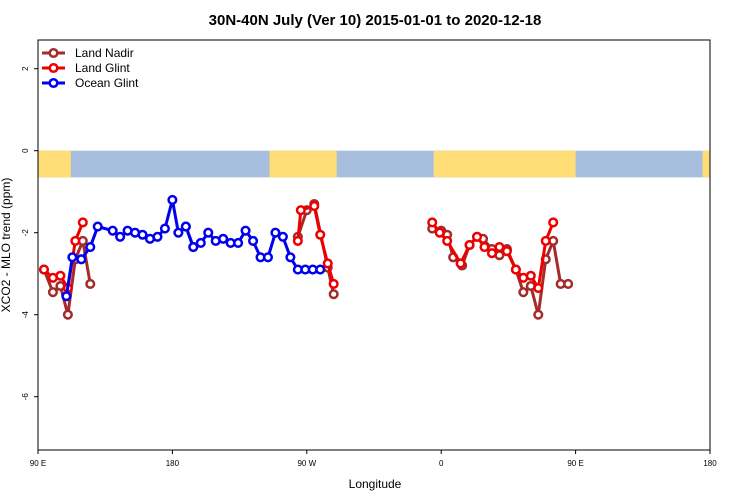 The width and height of the screenshot is (750, 500). What do you see at coordinates (25, 397) in the screenshot?
I see `y-tick-label: -6` at bounding box center [25, 397].